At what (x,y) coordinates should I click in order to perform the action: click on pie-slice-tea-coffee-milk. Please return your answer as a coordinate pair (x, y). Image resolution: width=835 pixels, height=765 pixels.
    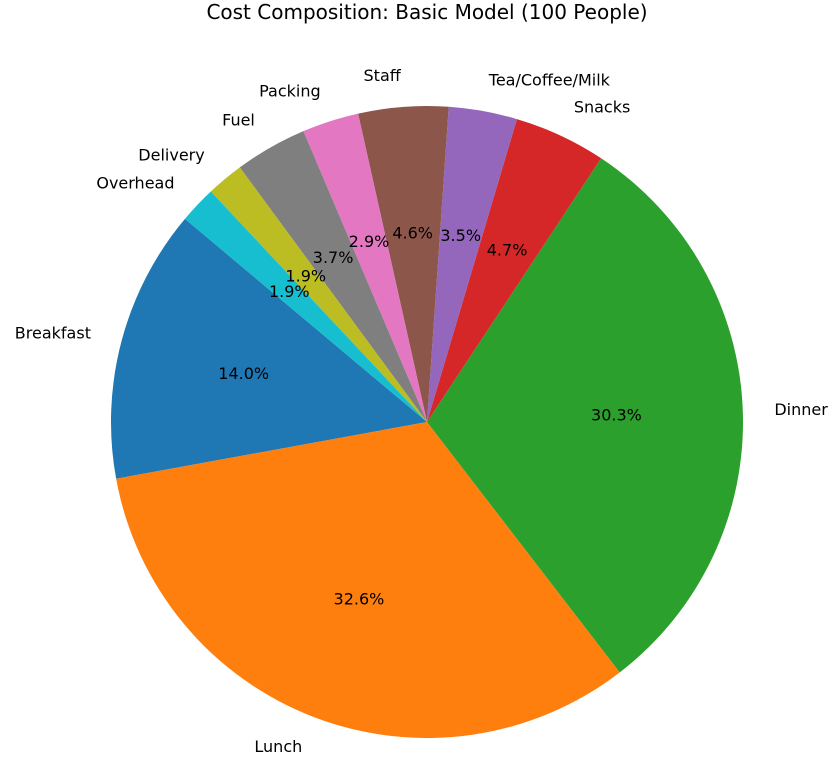
    Looking at the image, I should click on (472, 264).